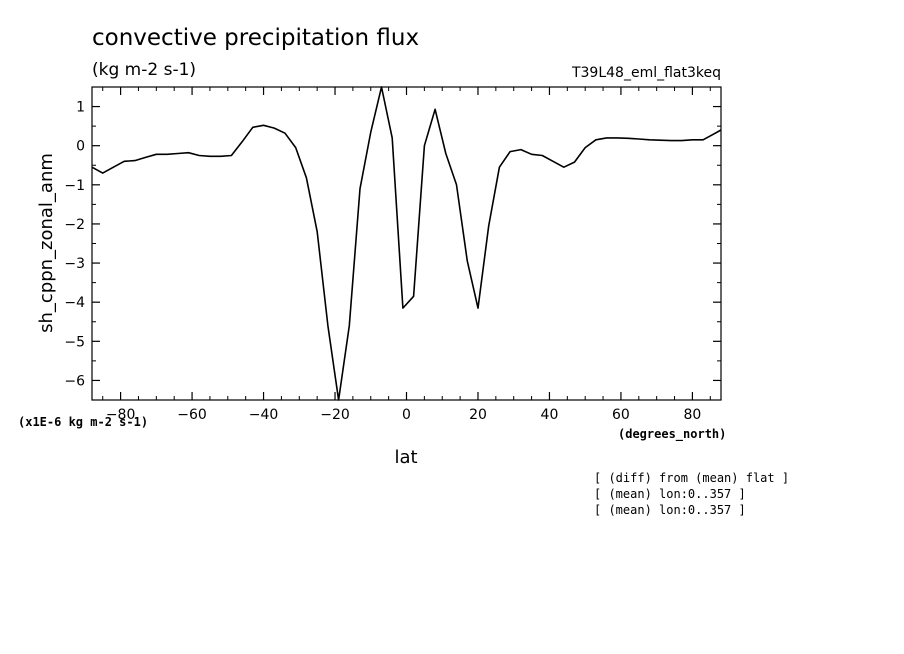  Describe the element at coordinates (405, 457) in the screenshot. I see `x-axis-label: lat` at that location.